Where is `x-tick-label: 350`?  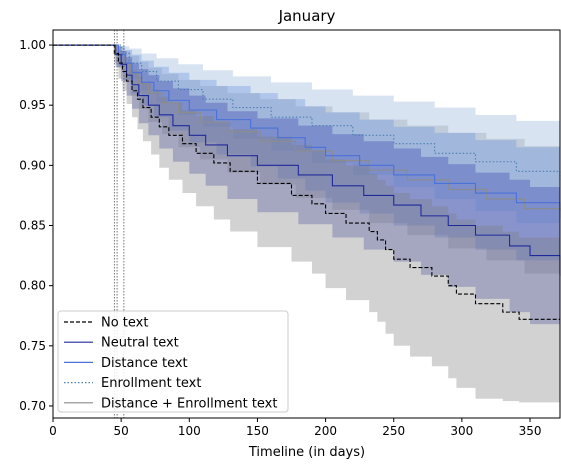 x-tick-label: 350 is located at coordinates (530, 431).